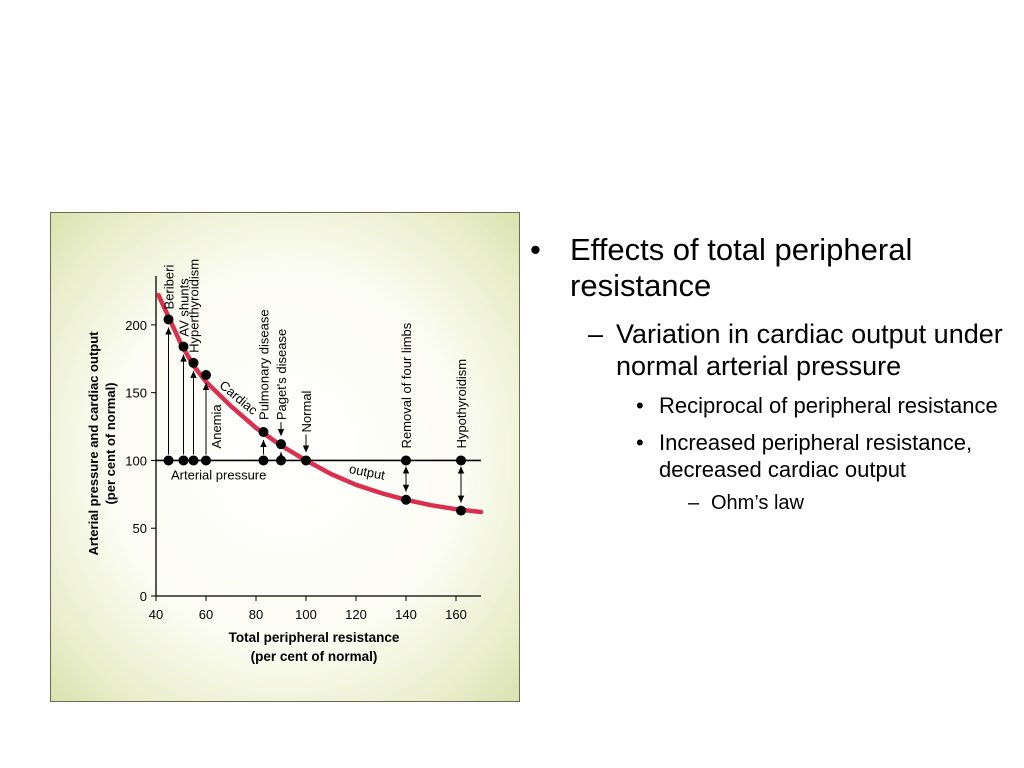  What do you see at coordinates (741, 267) in the screenshot?
I see `bullet-text: Effects of total peripheral resistance` at bounding box center [741, 267].